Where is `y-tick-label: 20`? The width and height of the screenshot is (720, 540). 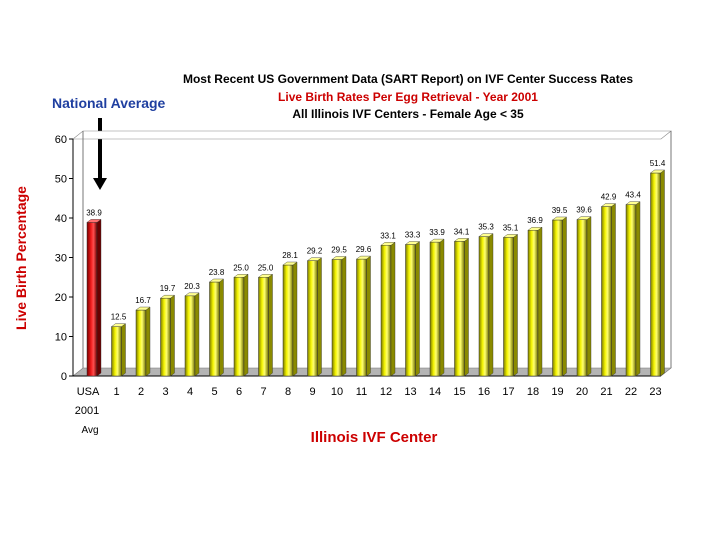
y-tick-label: 20 is located at coordinates (61, 298).